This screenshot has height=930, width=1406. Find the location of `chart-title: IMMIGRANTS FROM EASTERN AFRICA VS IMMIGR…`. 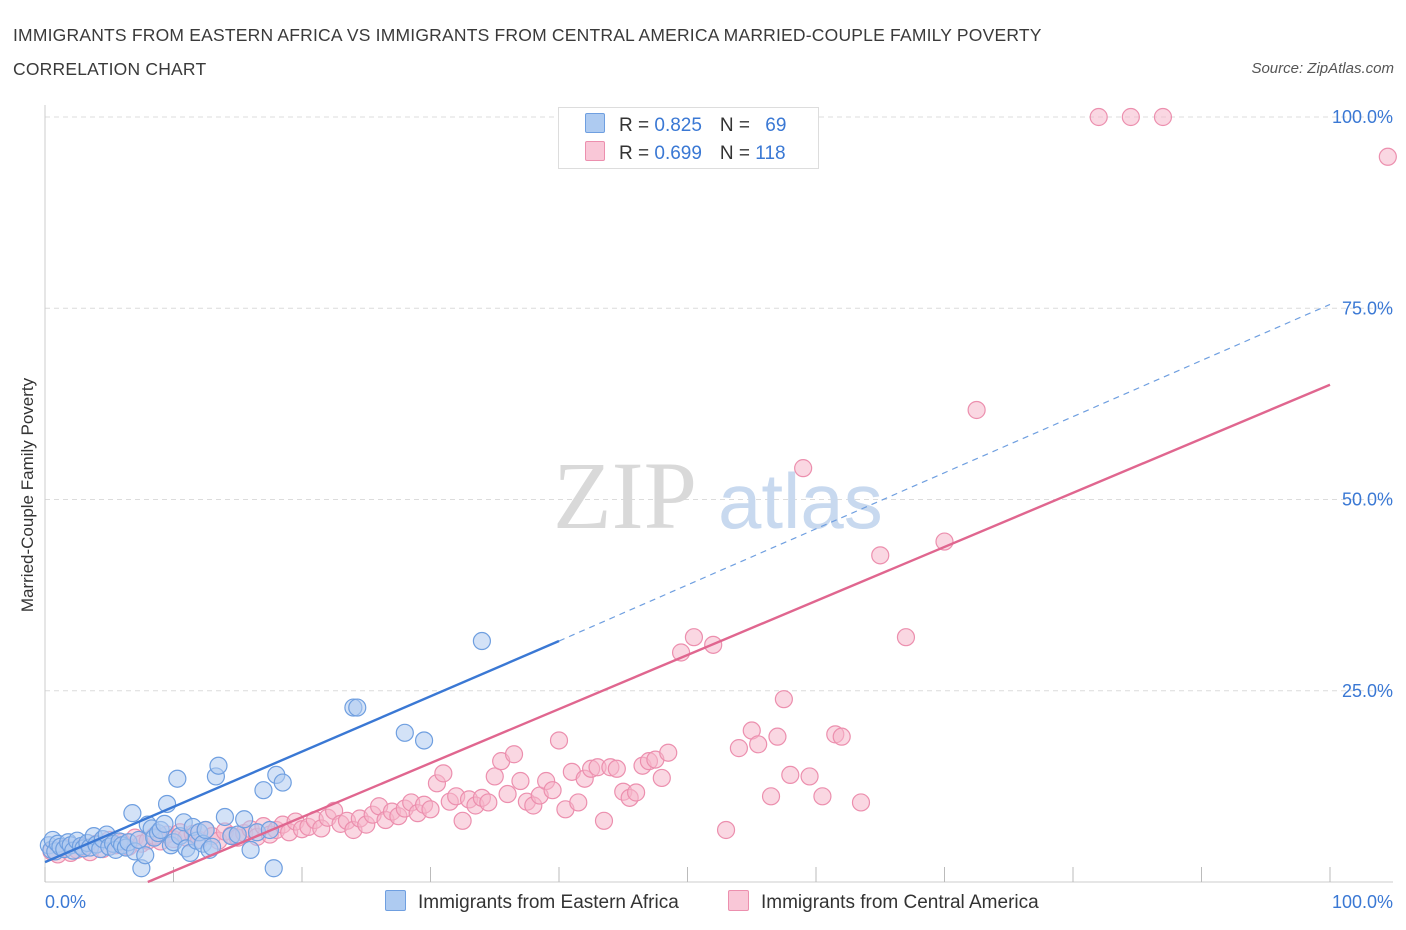

chart-title: IMMIGRANTS FROM EASTERN AFRICA VS IMMIGR… is located at coordinates (527, 52).